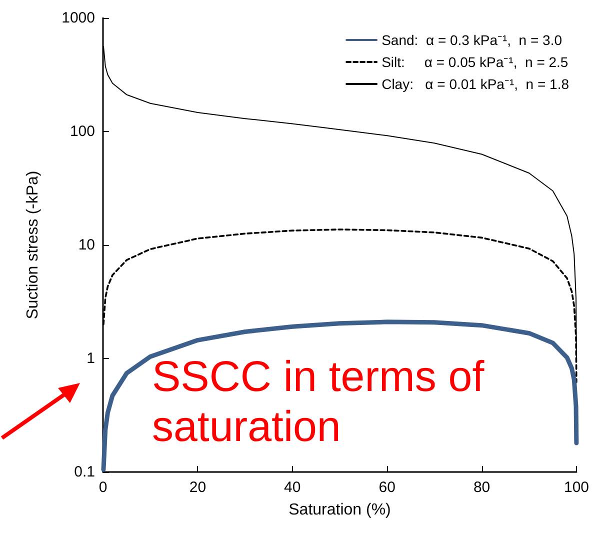 The image size is (592, 540). I want to click on x-tick-label: 100, so click(576, 487).